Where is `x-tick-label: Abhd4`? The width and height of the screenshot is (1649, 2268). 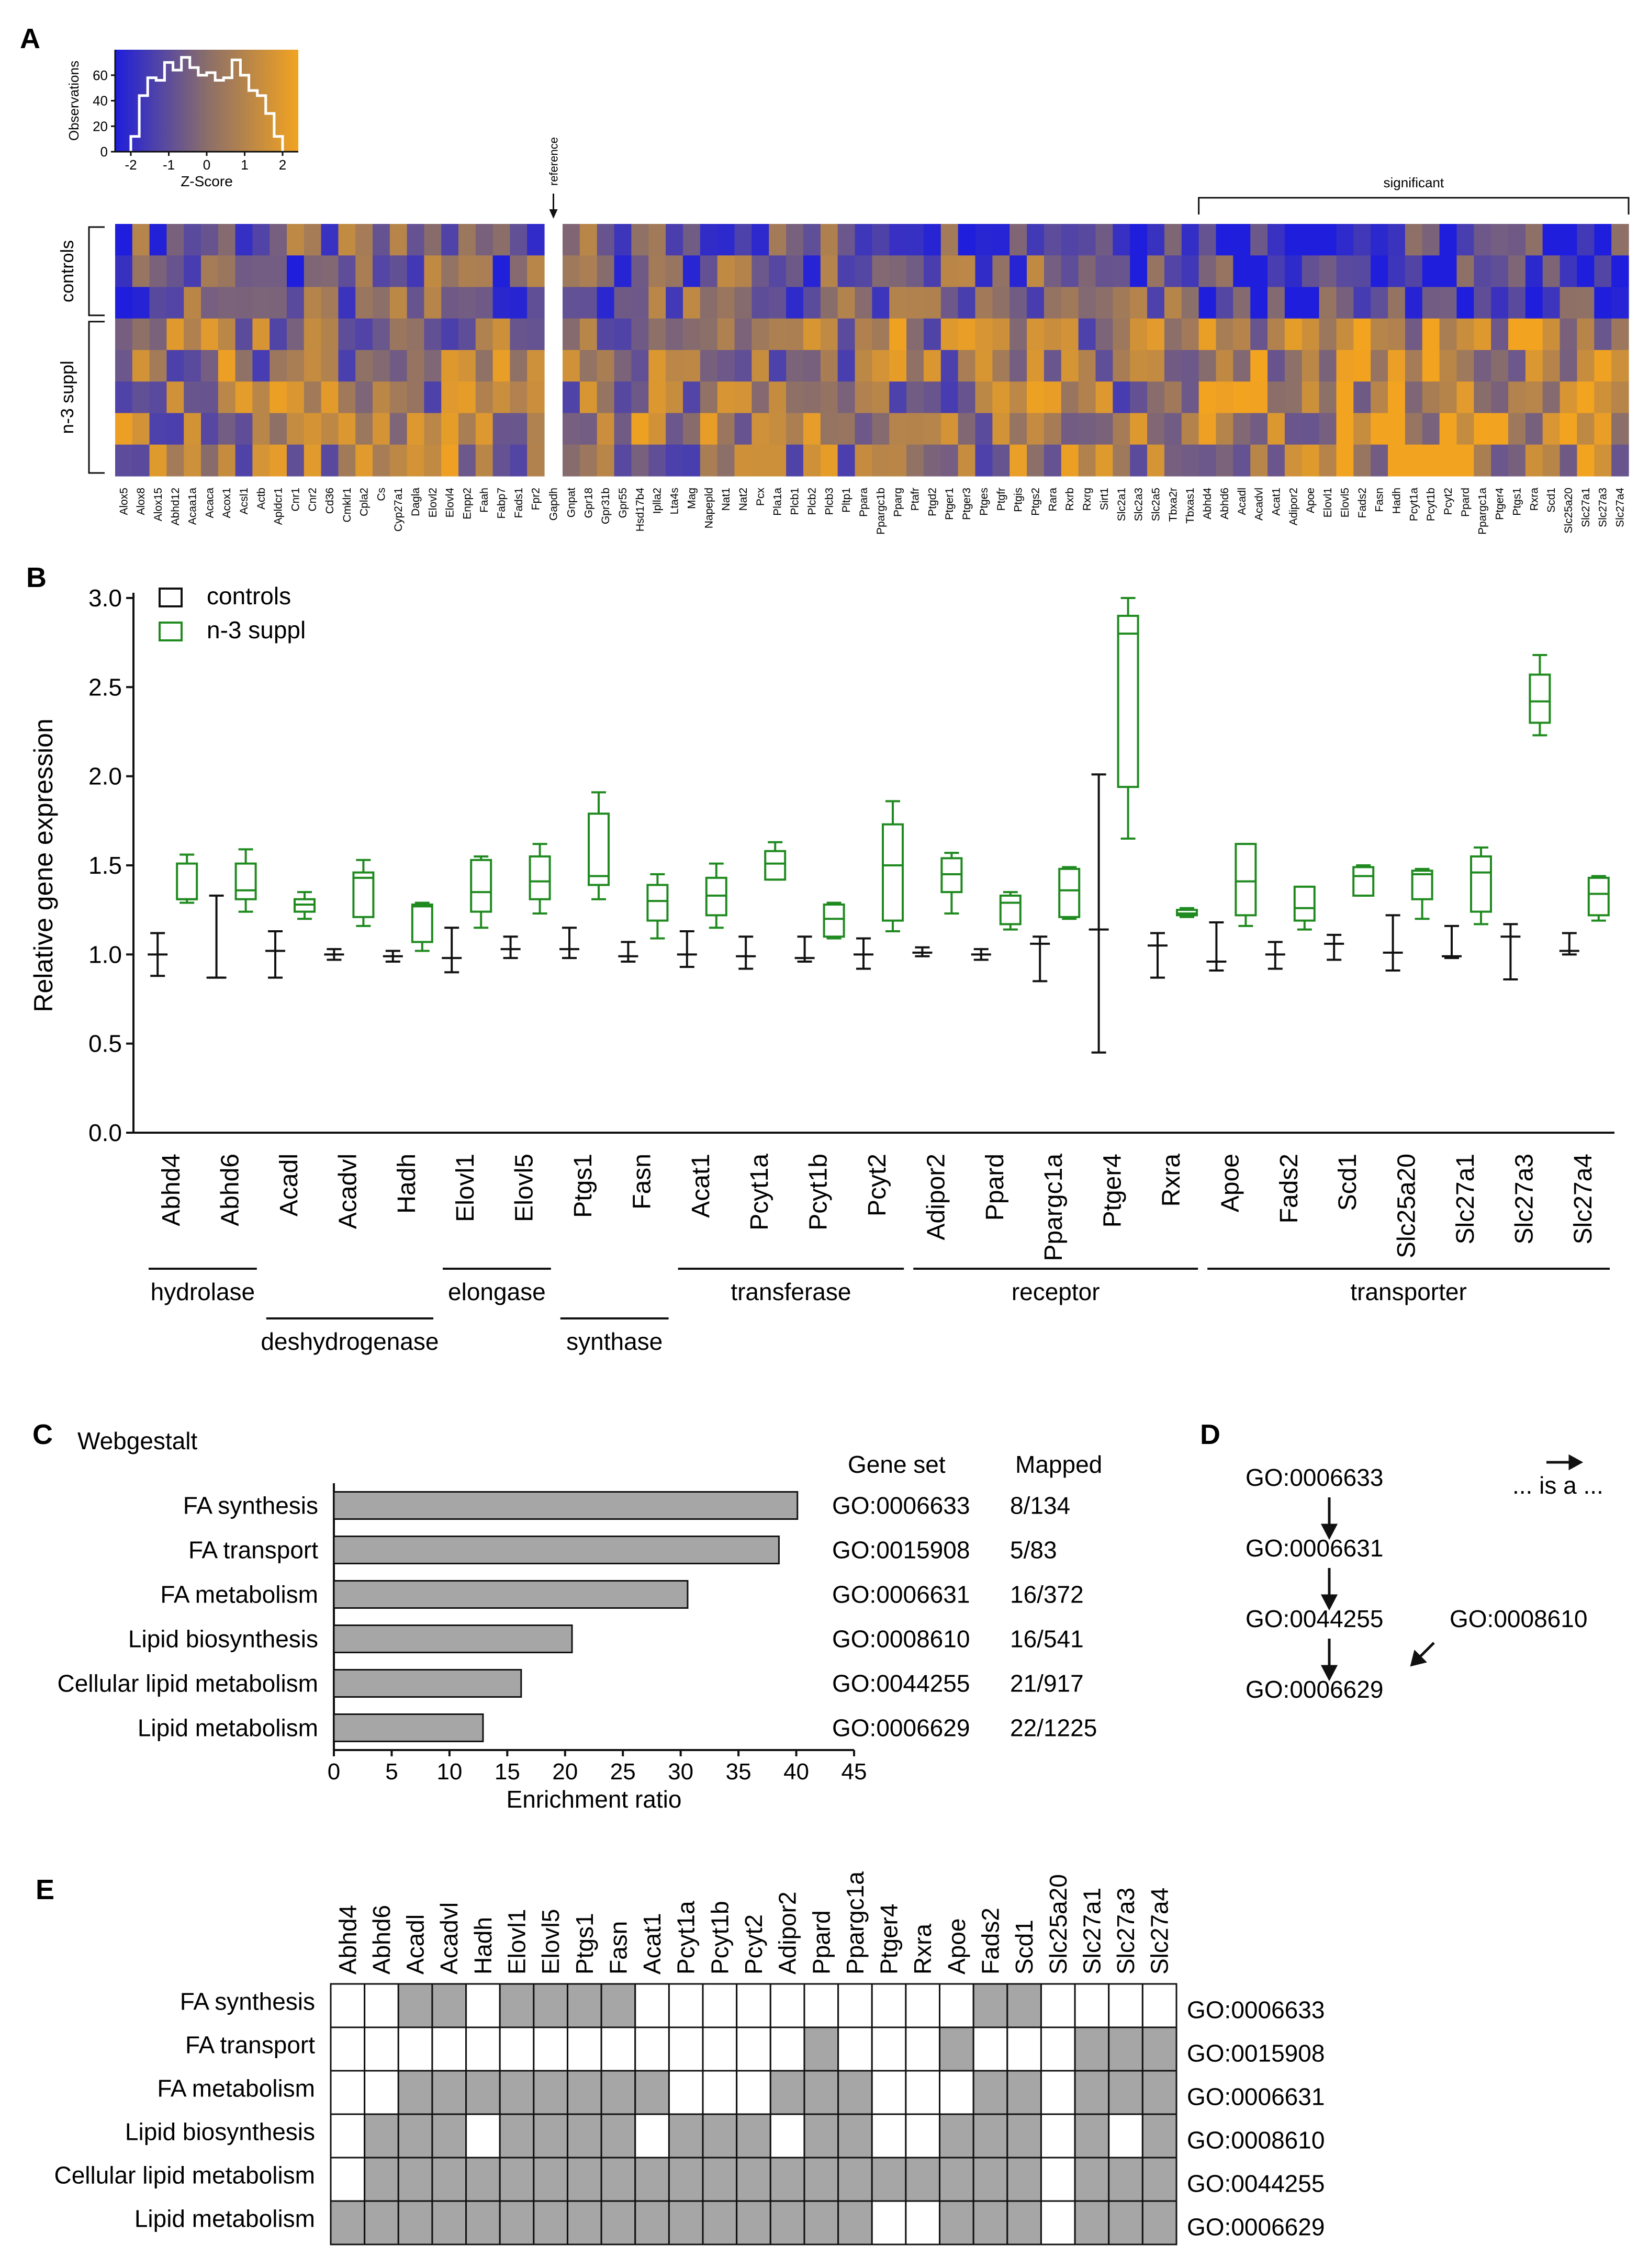 x-tick-label: Abhd4 is located at coordinates (171, 1190).